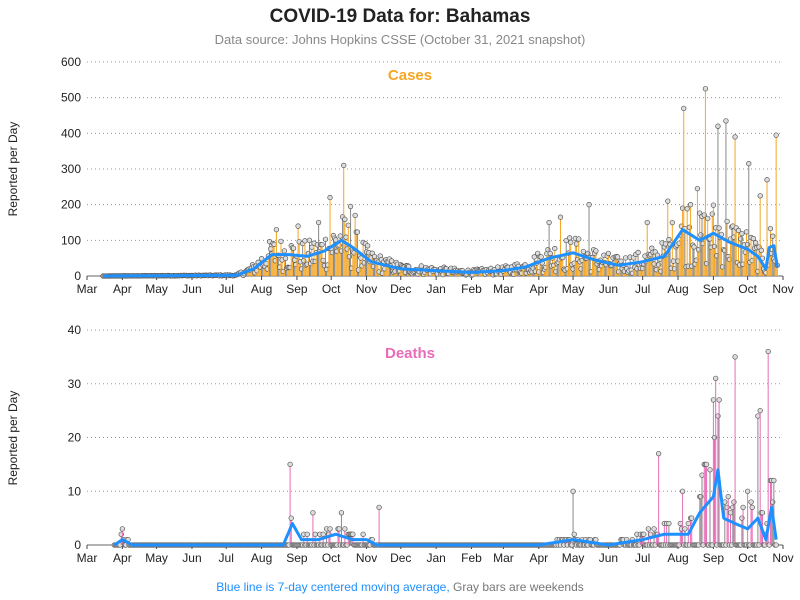 Image resolution: width=800 pixels, height=600 pixels. I want to click on y-tick-label: 100, so click(71, 240).